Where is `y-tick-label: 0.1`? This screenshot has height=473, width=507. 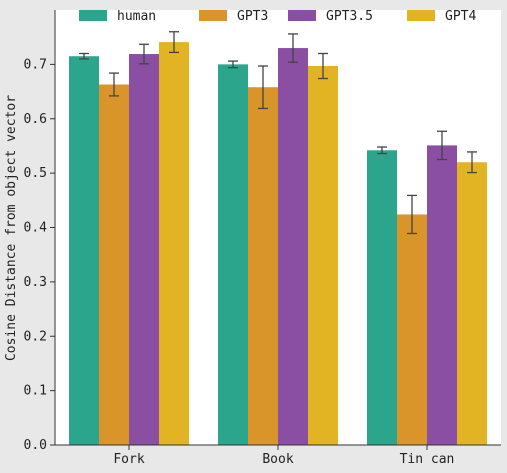
y-tick-label: 0.1 is located at coordinates (35, 391).